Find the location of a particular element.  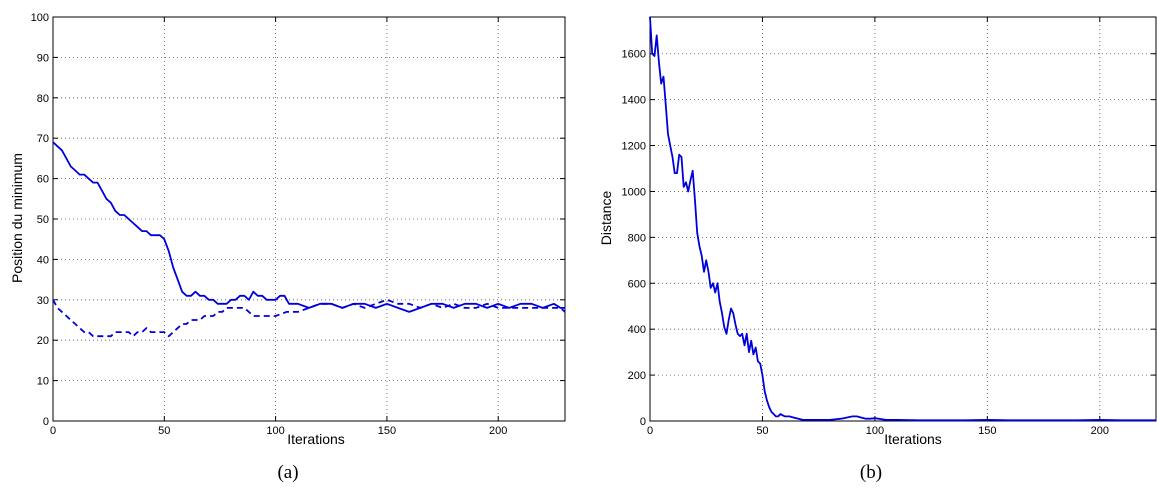

panel-b-ytick-label: 800 is located at coordinates (637, 238).